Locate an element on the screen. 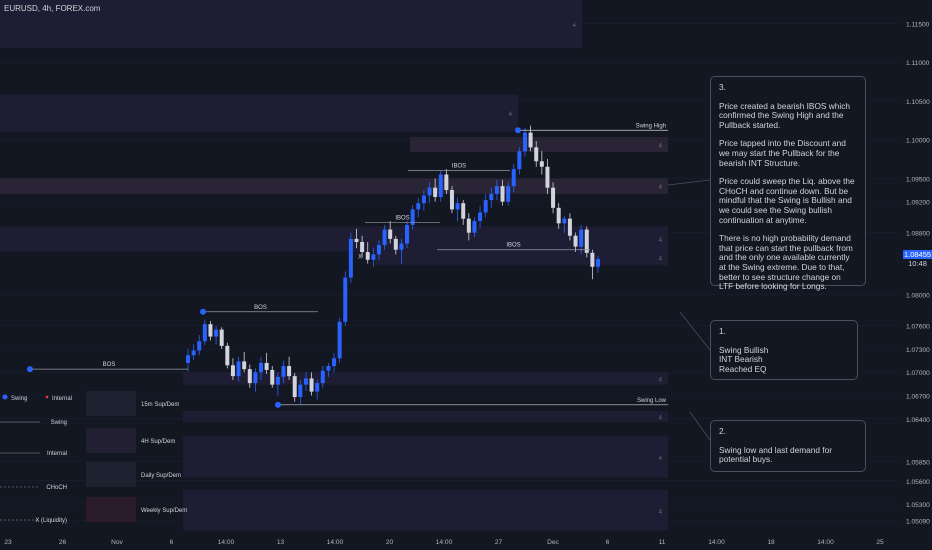 The height and width of the screenshot is (550, 932). legend-line-label-3: X (Liquidity) is located at coordinates (51, 521).